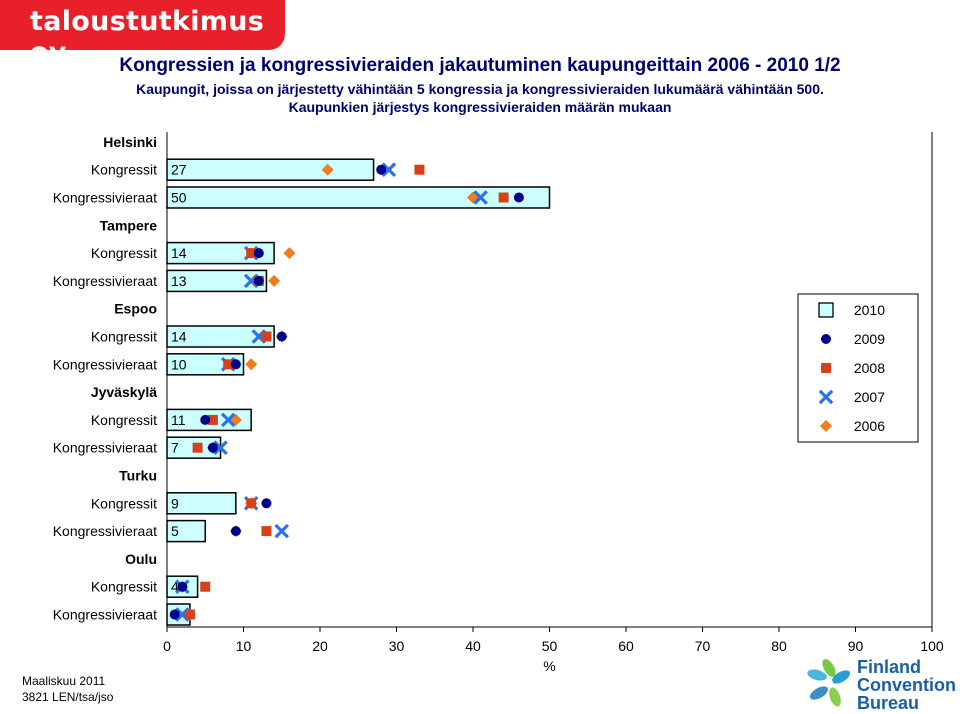 This screenshot has width=960, height=714. Describe the element at coordinates (549, 666) in the screenshot. I see `x-axis-label: %` at that location.